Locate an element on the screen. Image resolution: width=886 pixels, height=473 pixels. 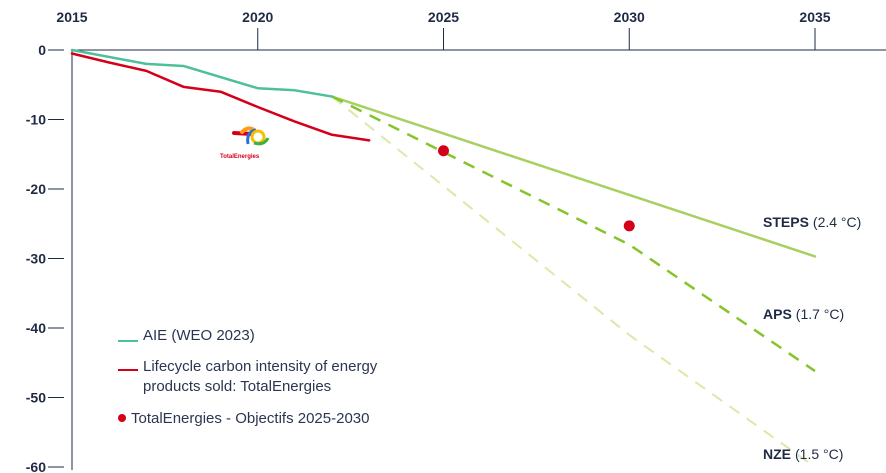
series-line-te is located at coordinates (220, 97).